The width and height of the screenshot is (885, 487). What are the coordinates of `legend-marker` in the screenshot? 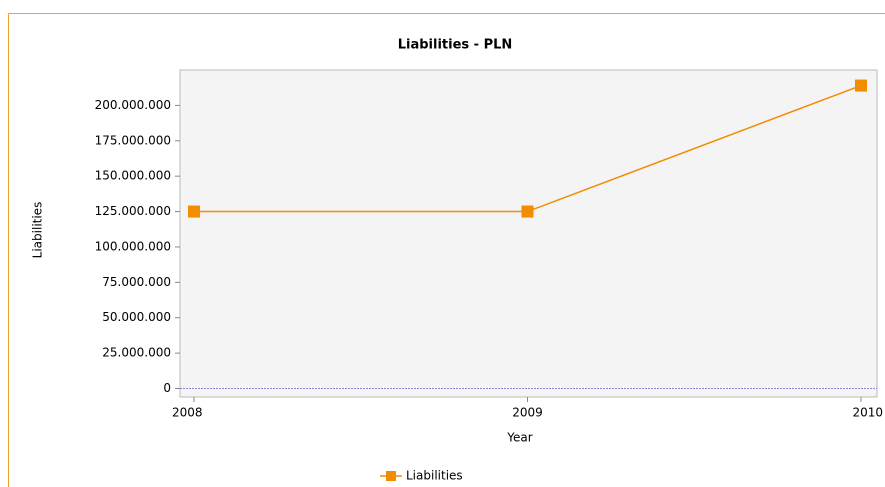 It's located at (391, 476).